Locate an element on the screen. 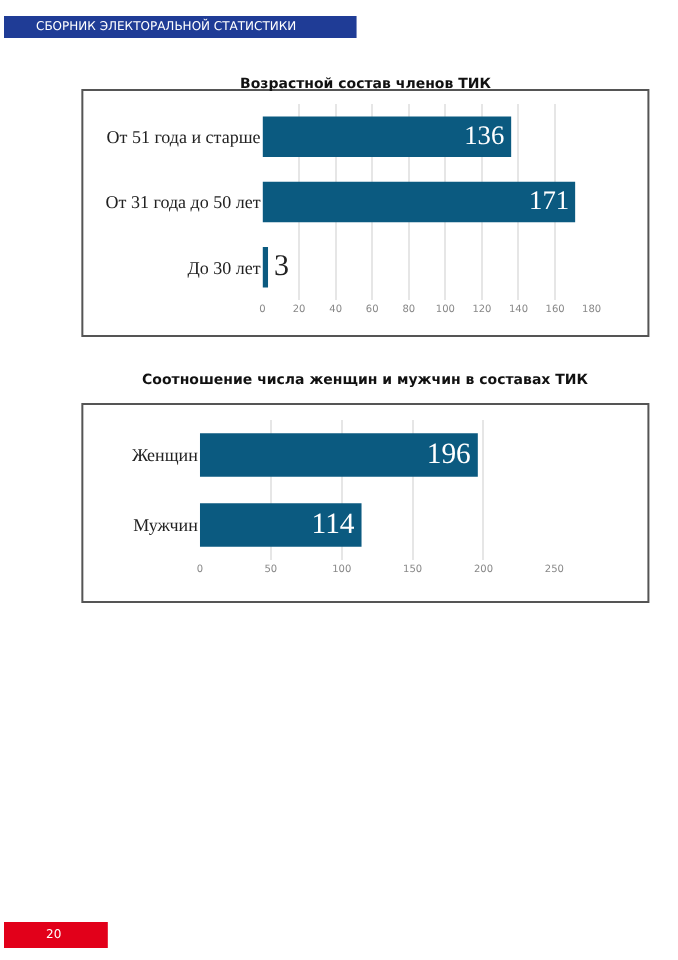 The height and width of the screenshot is (960, 678). y-tick-label: От 31 года до 50 лет is located at coordinates (183, 202).